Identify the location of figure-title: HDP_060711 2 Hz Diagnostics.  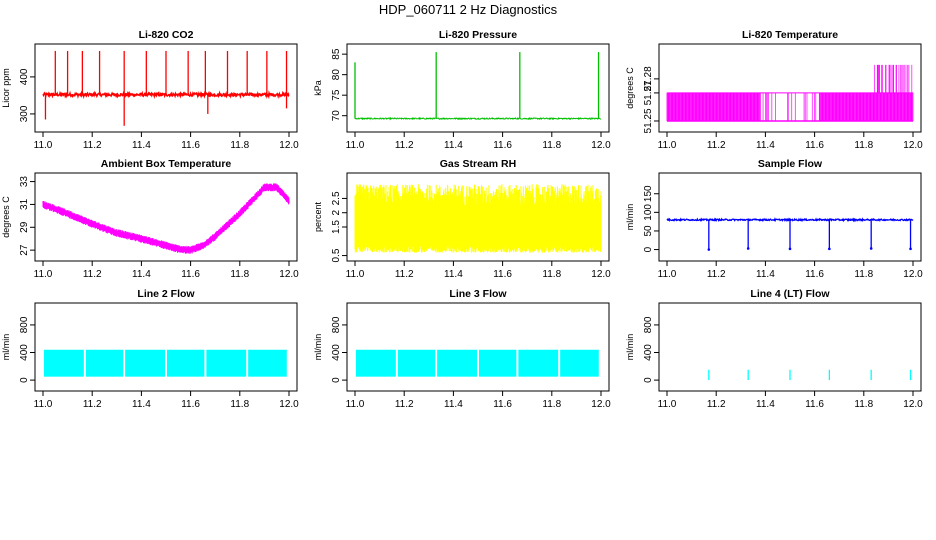
(468, 9).